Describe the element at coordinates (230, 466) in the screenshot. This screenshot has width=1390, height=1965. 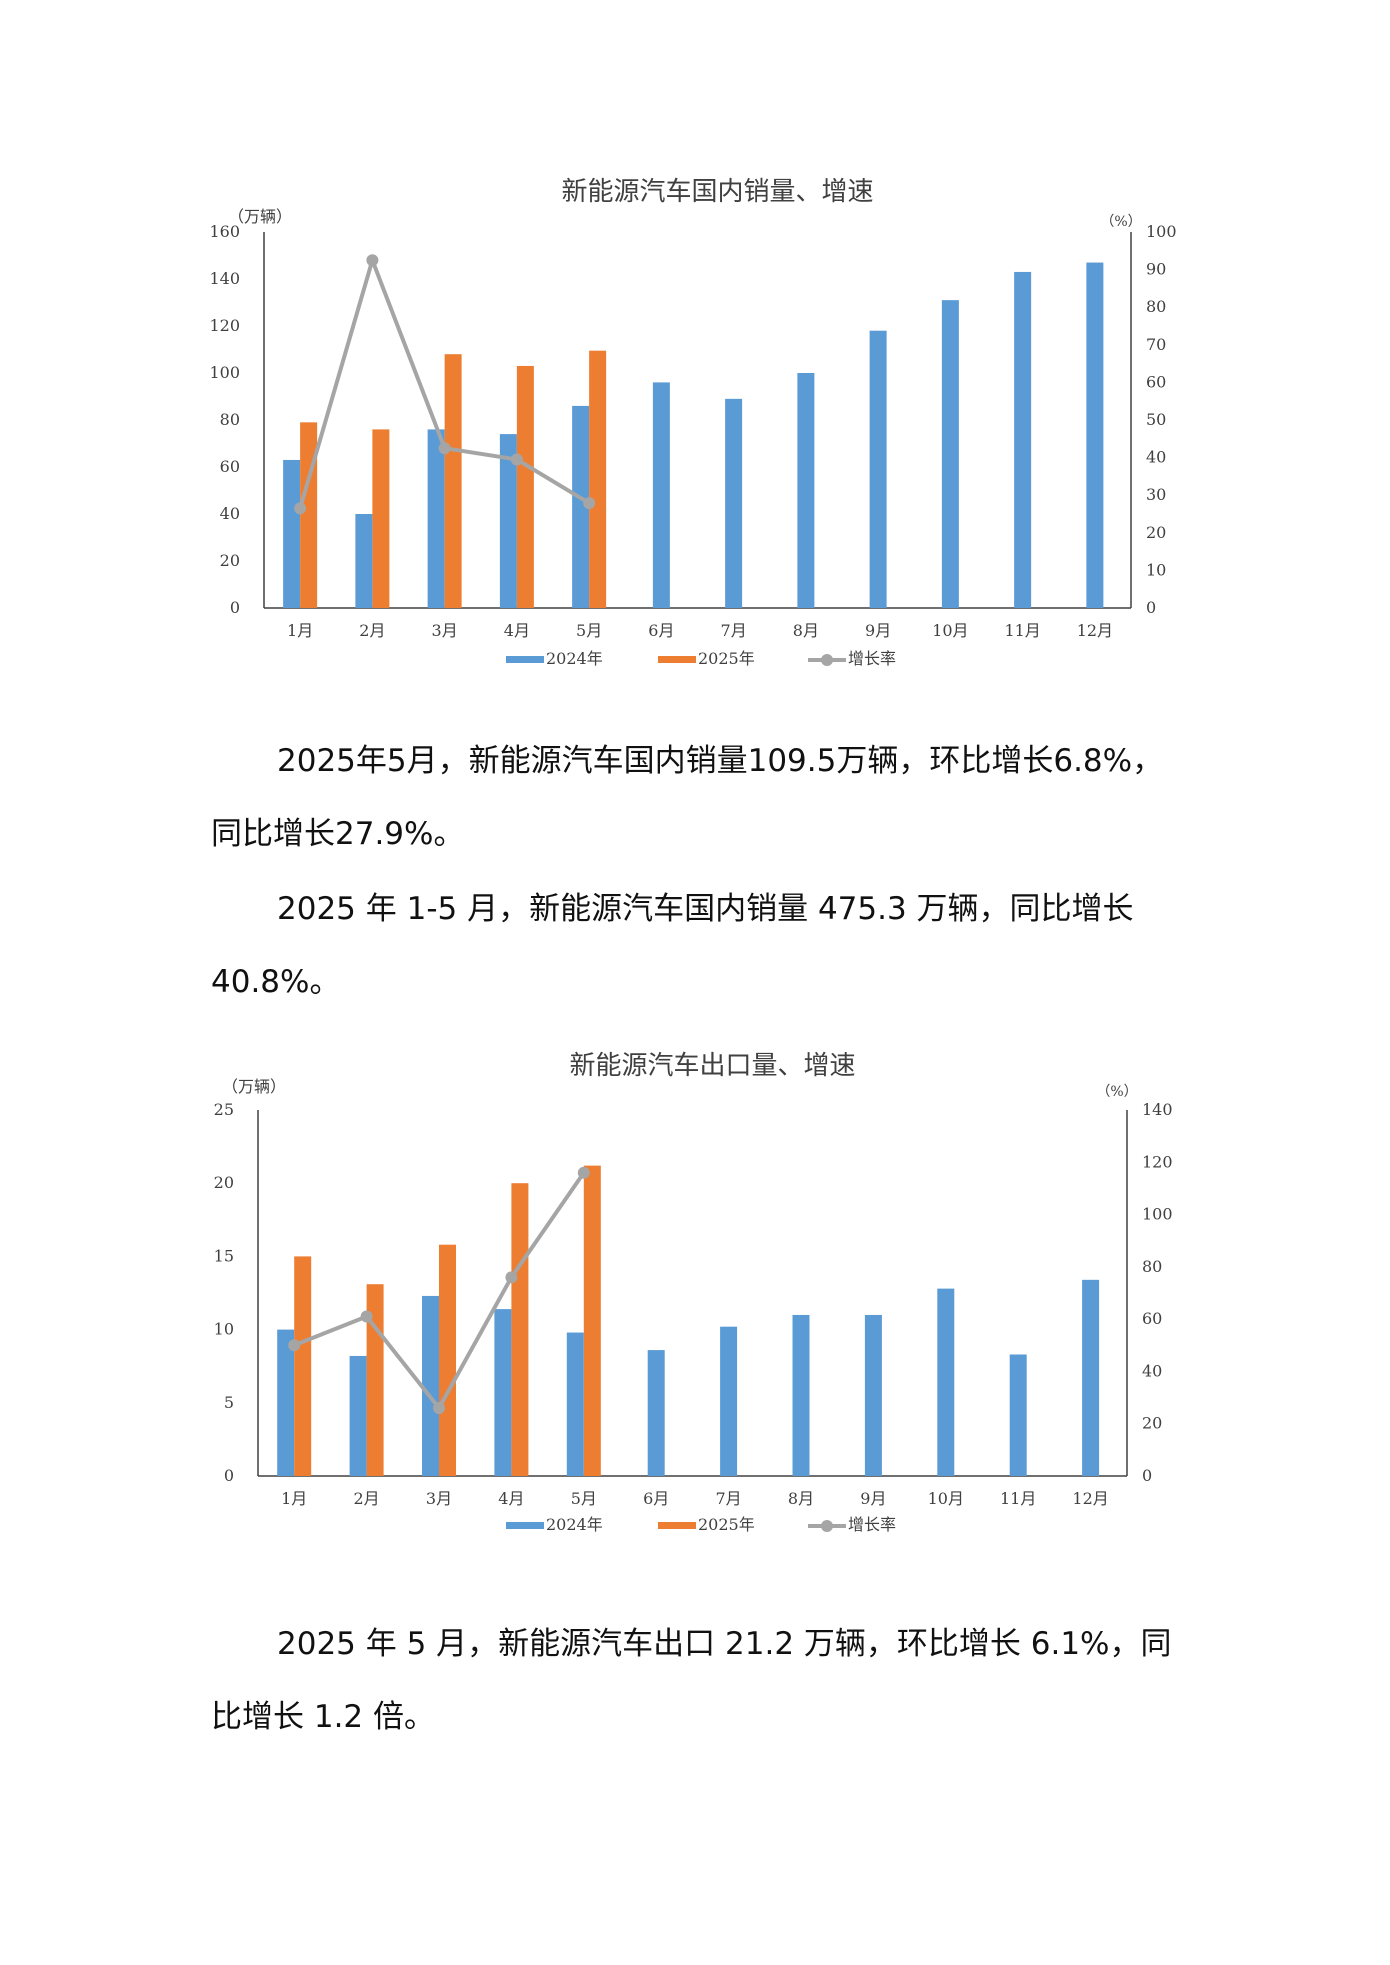
I see `left-tick-label: 60` at that location.